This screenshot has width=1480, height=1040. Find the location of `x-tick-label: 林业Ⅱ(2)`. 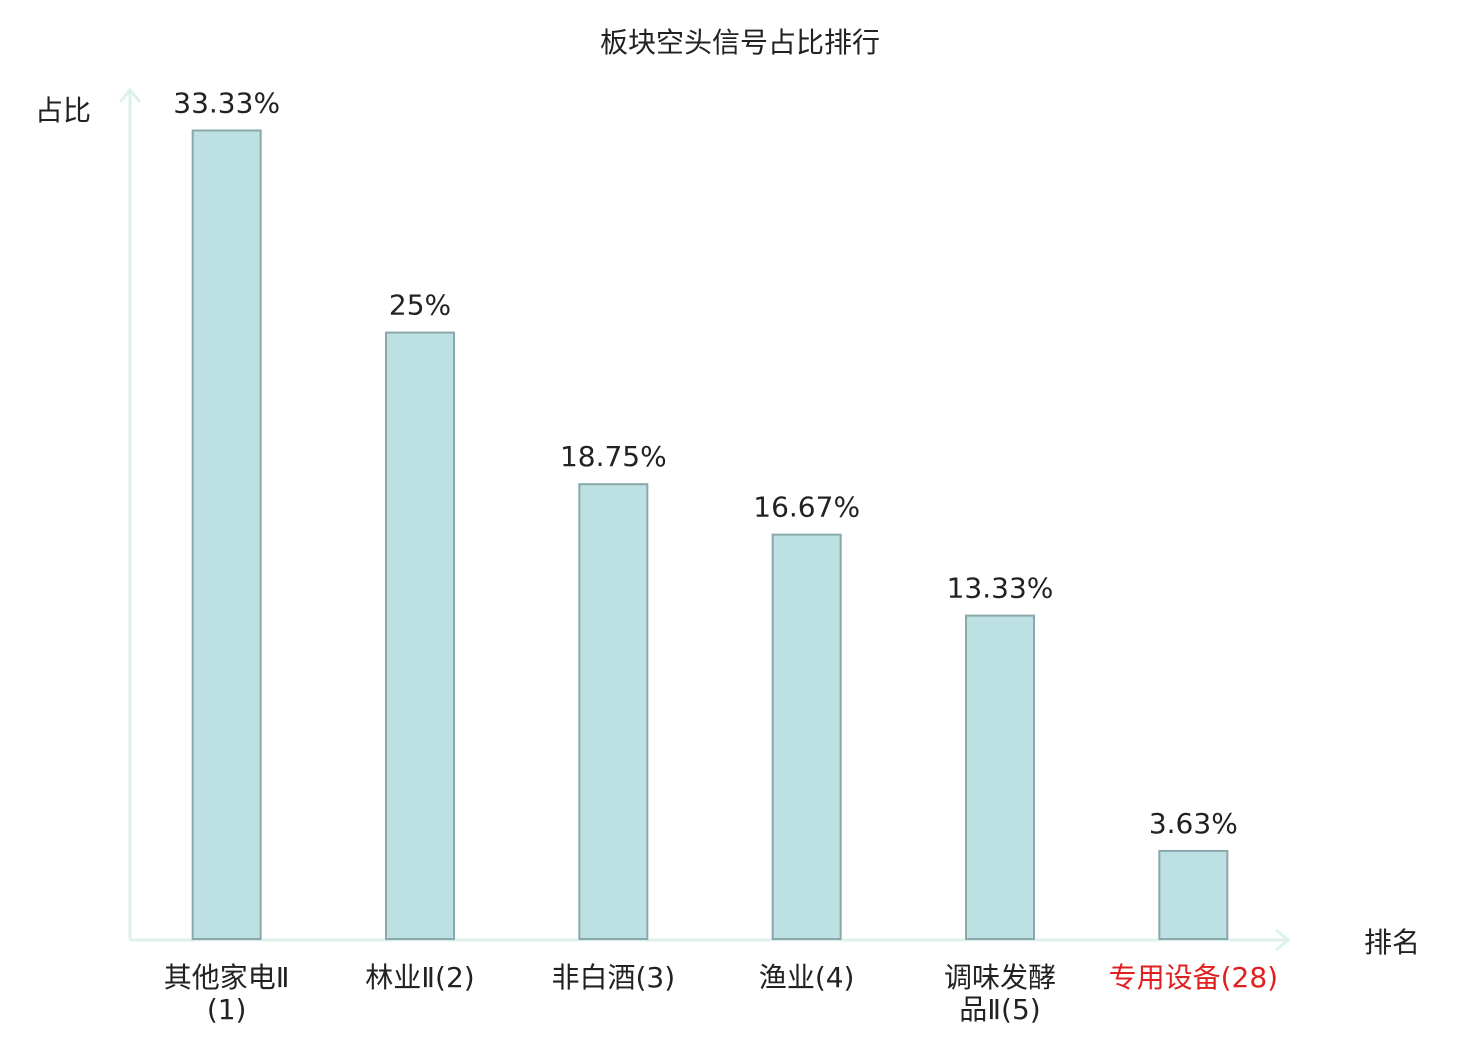

x-tick-label: 林业Ⅱ(2) is located at coordinates (420, 977).